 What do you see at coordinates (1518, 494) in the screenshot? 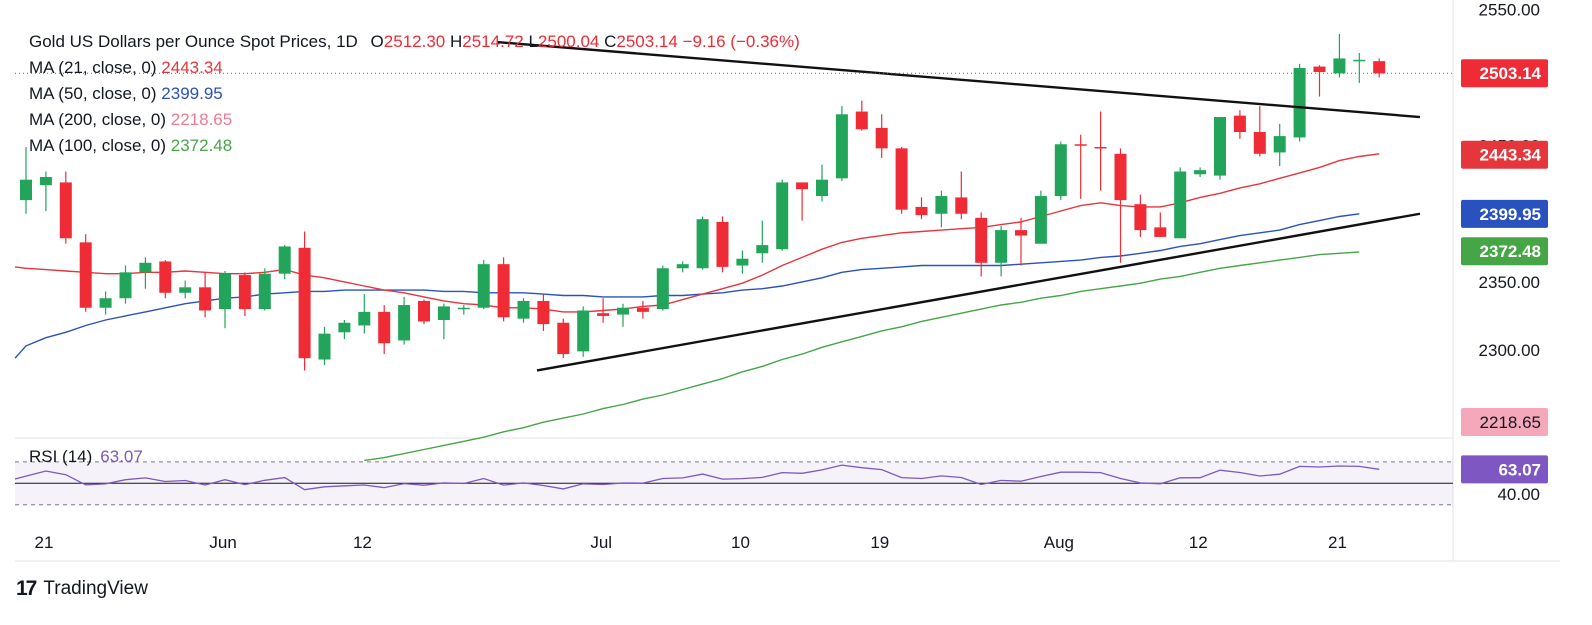
I see `rsi-tick-label: 40.00` at bounding box center [1518, 494].